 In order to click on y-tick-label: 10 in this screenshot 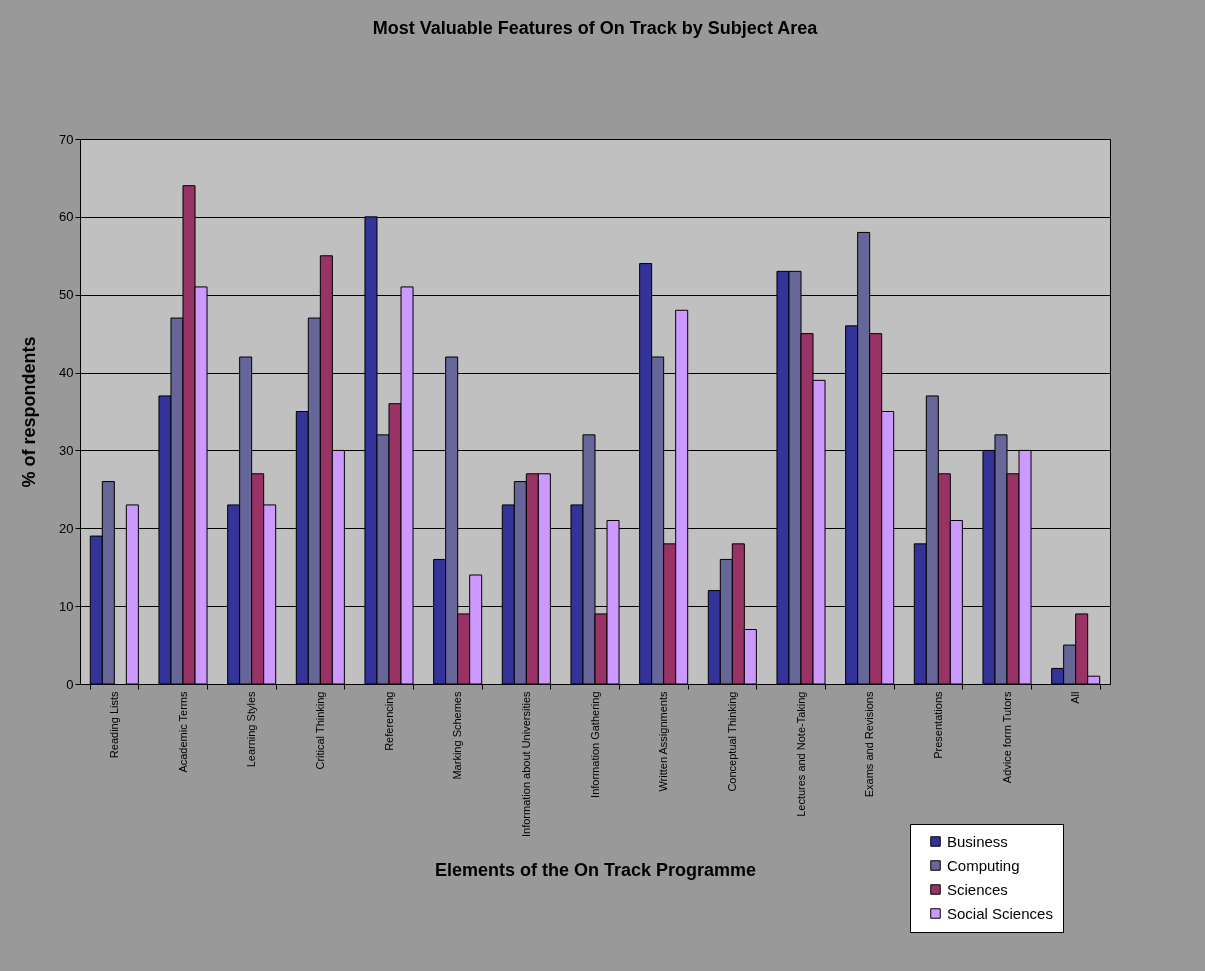, I will do `click(66, 606)`.